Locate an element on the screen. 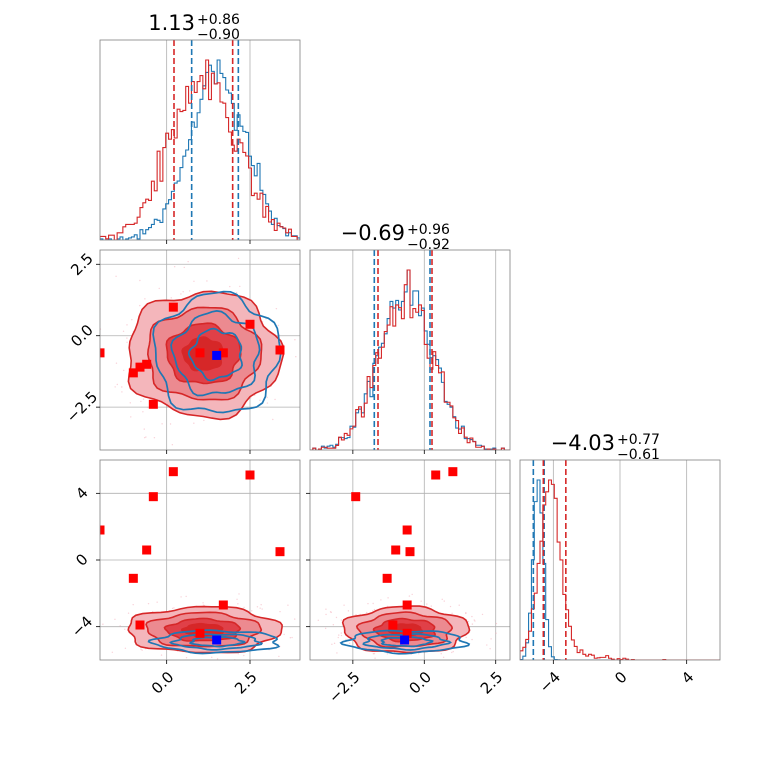 The image size is (760, 760). panel-title-2: −4.03 is located at coordinates (583, 443).